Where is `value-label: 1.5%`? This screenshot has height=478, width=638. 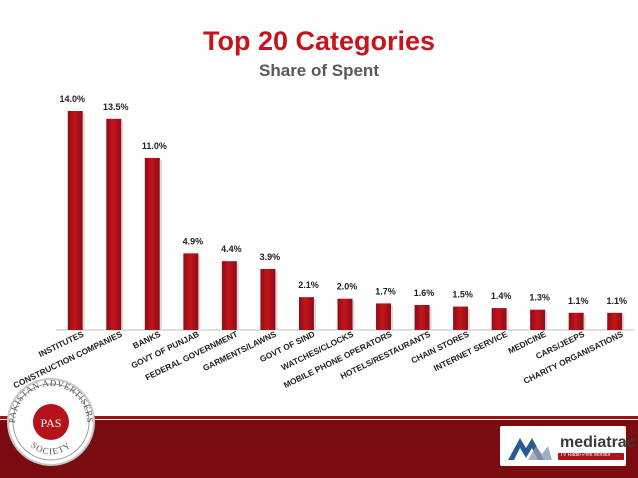
value-label: 1.5% is located at coordinates (462, 295).